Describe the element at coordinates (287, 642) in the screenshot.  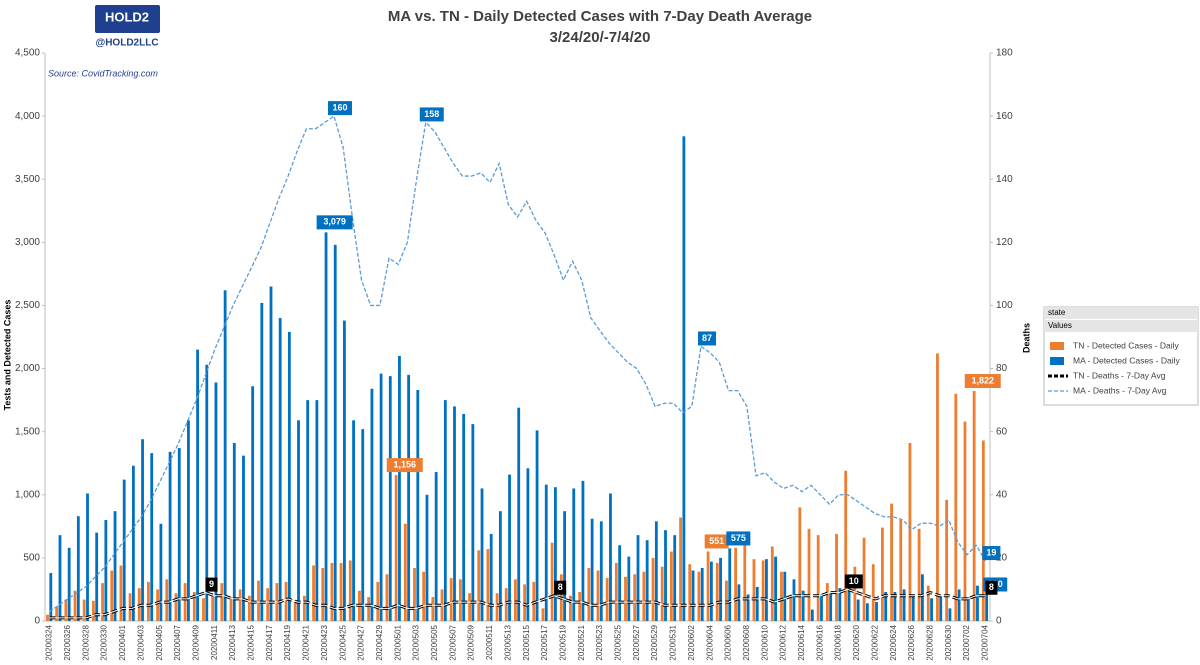
I see `x-tick-label: 20200419` at that location.